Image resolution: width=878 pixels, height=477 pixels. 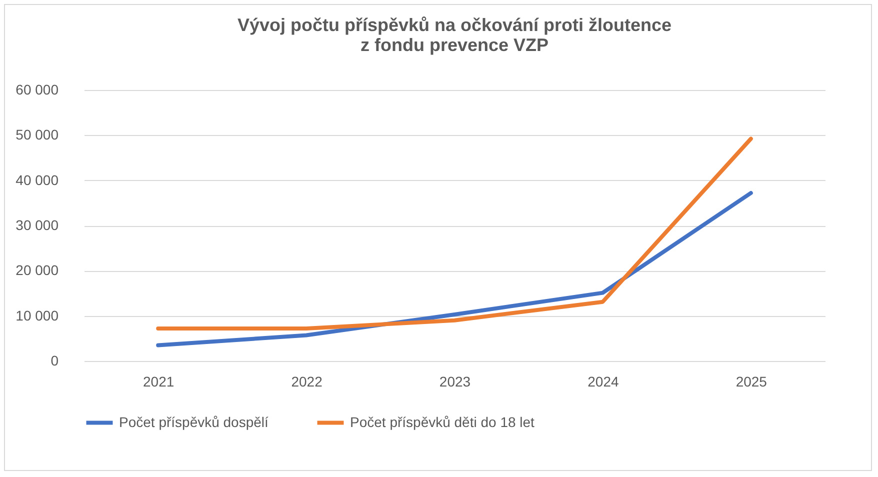 What do you see at coordinates (158, 382) in the screenshot?
I see `x-tick-label: 2021` at bounding box center [158, 382].